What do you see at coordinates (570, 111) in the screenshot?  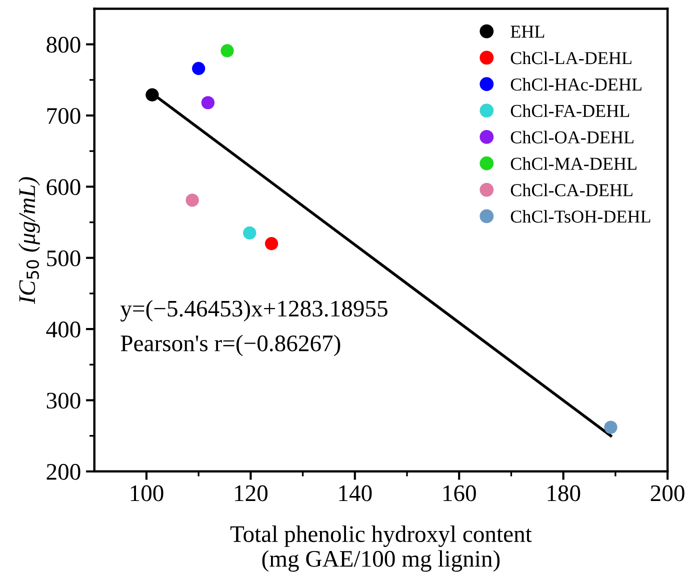 I see `legend-label: ChCl-FA-DEHL` at bounding box center [570, 111].